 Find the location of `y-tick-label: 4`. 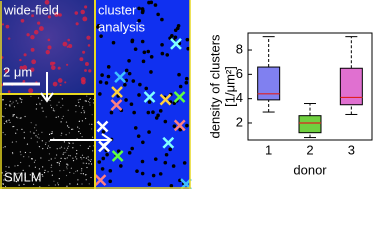

y-tick-label: 4 is located at coordinates (239, 97).